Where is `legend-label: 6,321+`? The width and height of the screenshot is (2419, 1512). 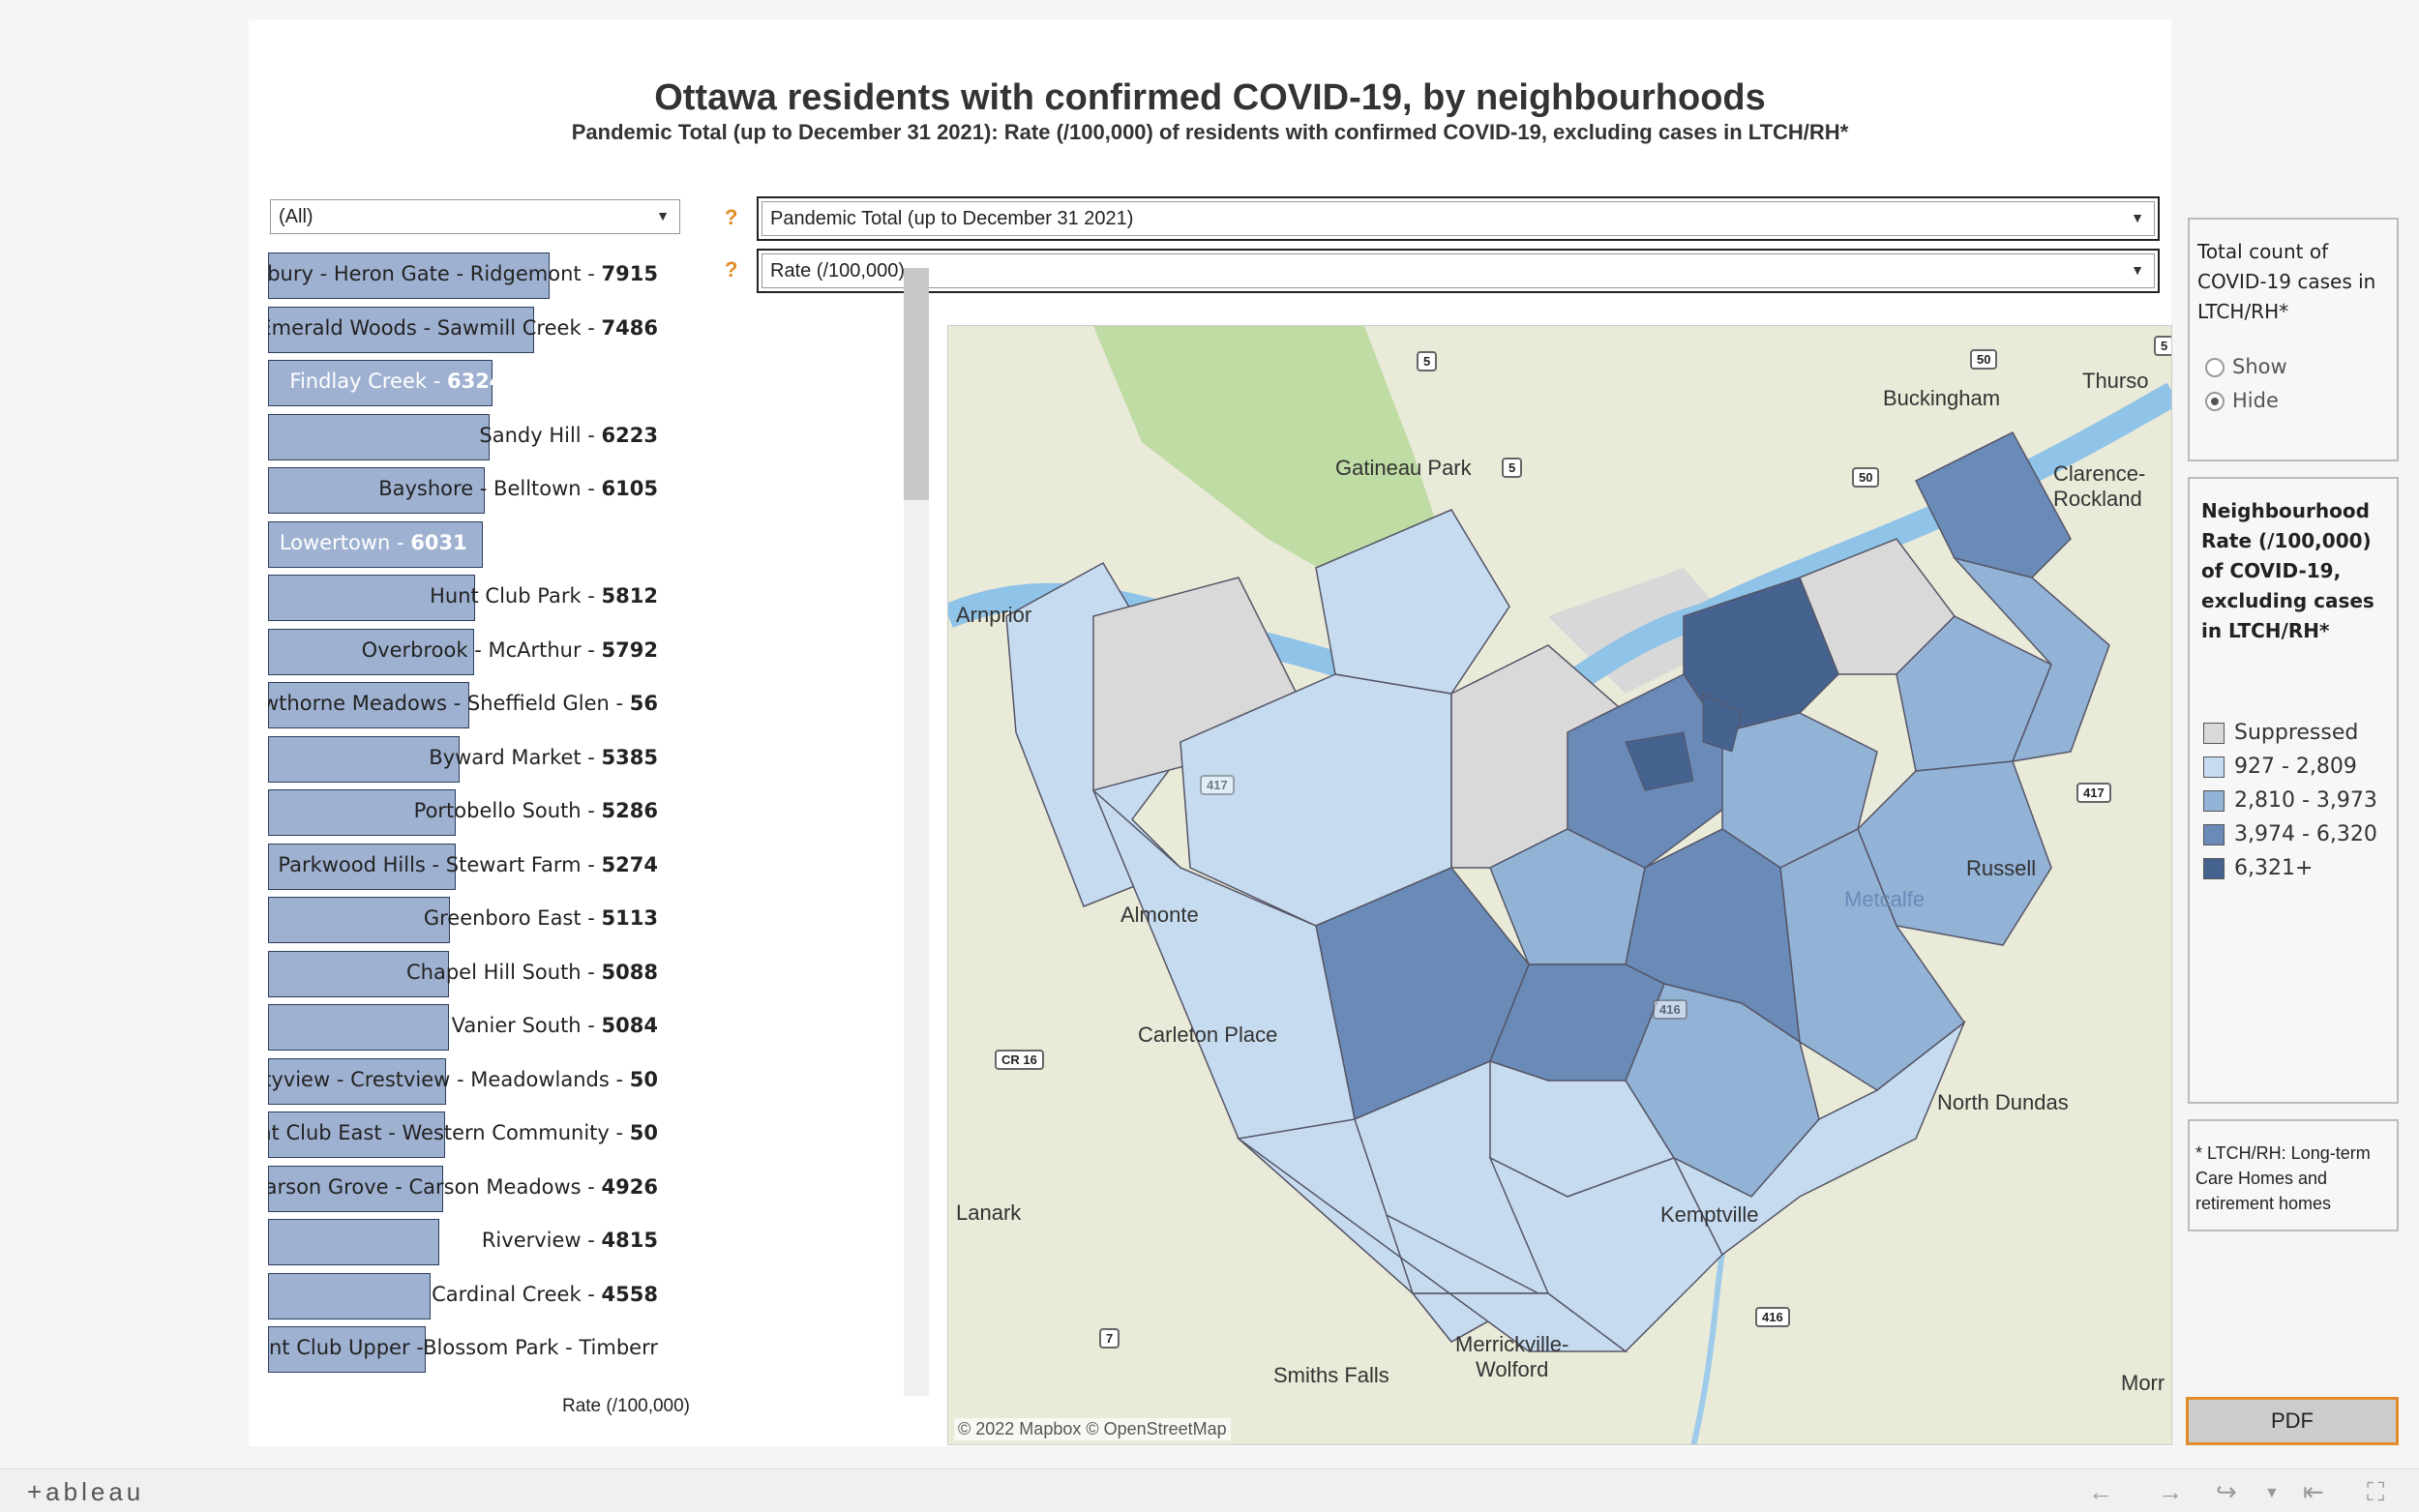
legend-label: 6,321+ is located at coordinates (2274, 868).